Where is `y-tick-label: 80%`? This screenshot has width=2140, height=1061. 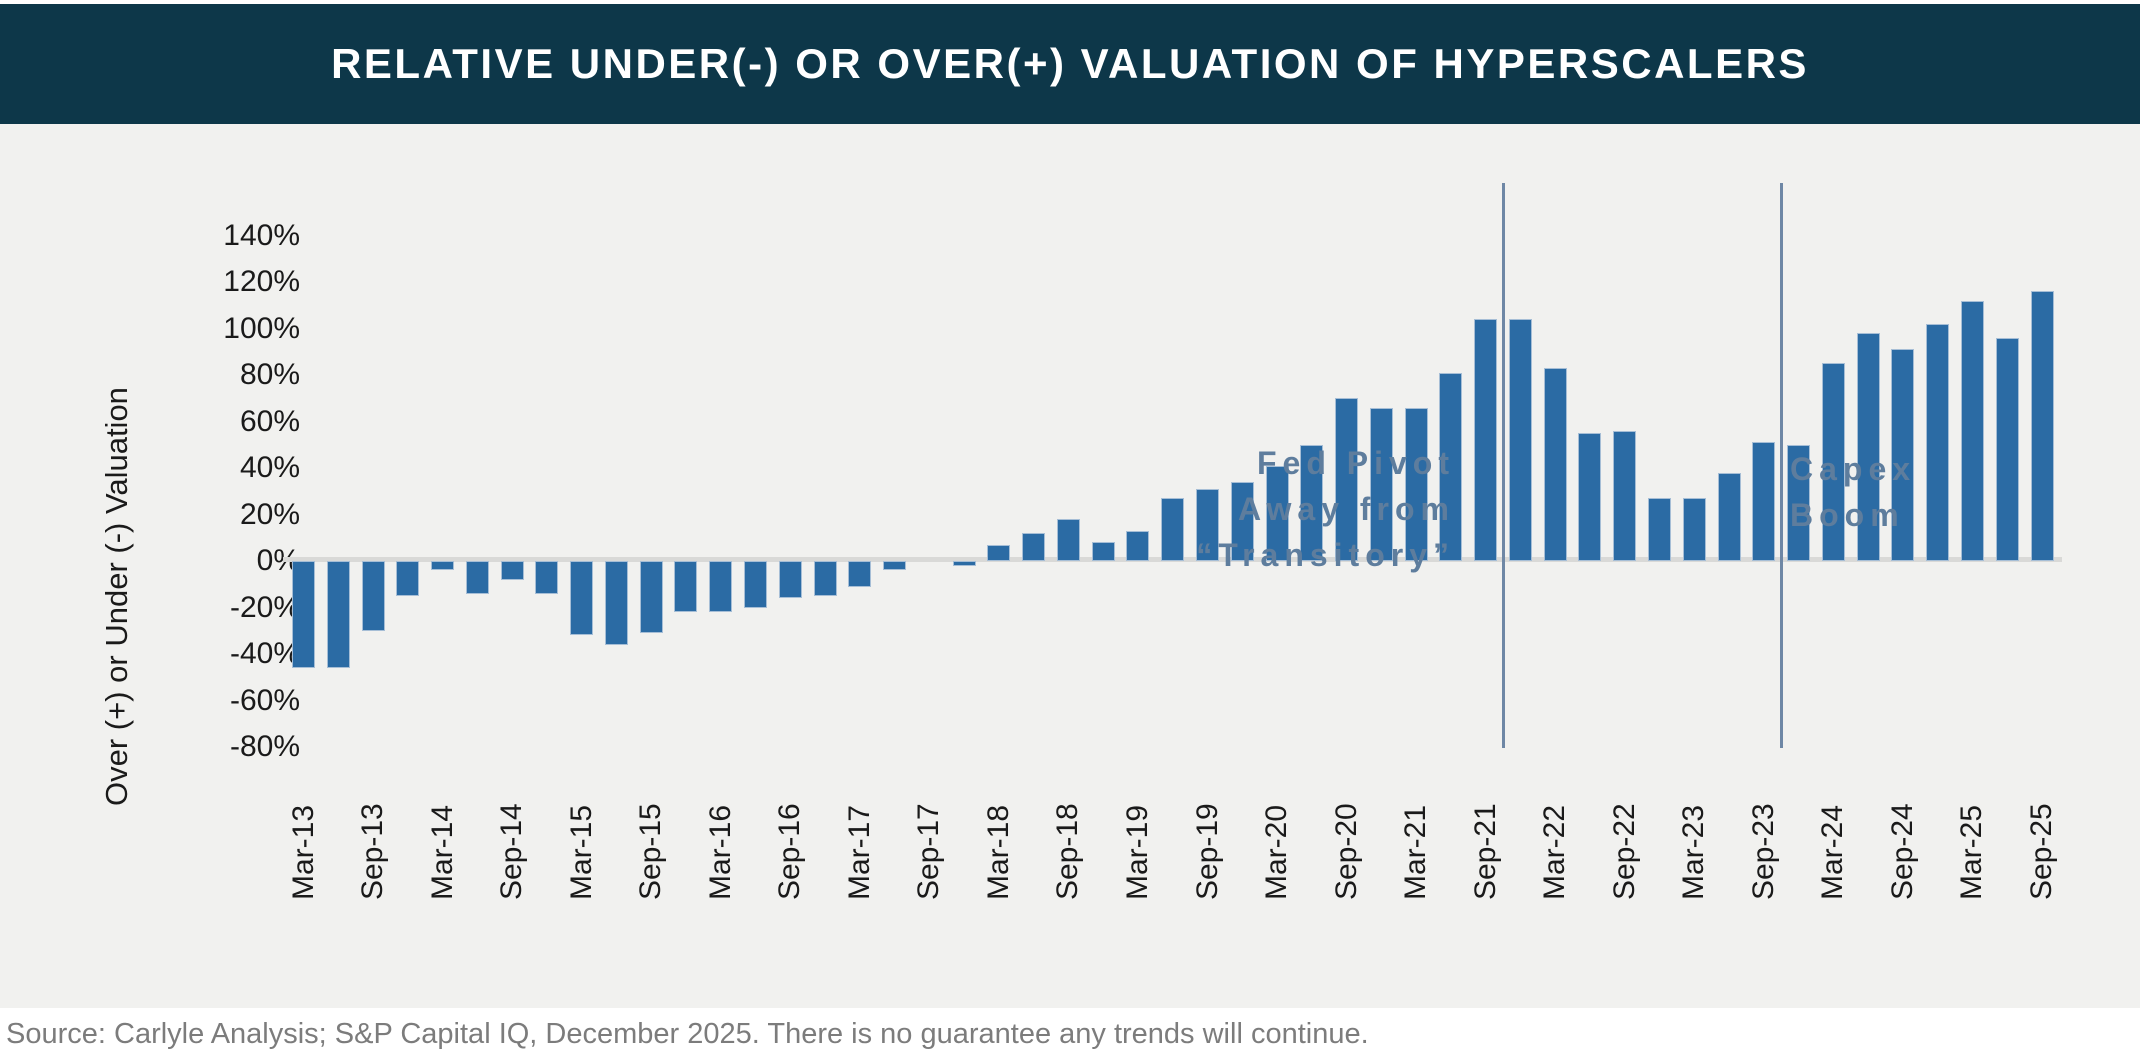
y-tick-label: 80% is located at coordinates (269, 374).